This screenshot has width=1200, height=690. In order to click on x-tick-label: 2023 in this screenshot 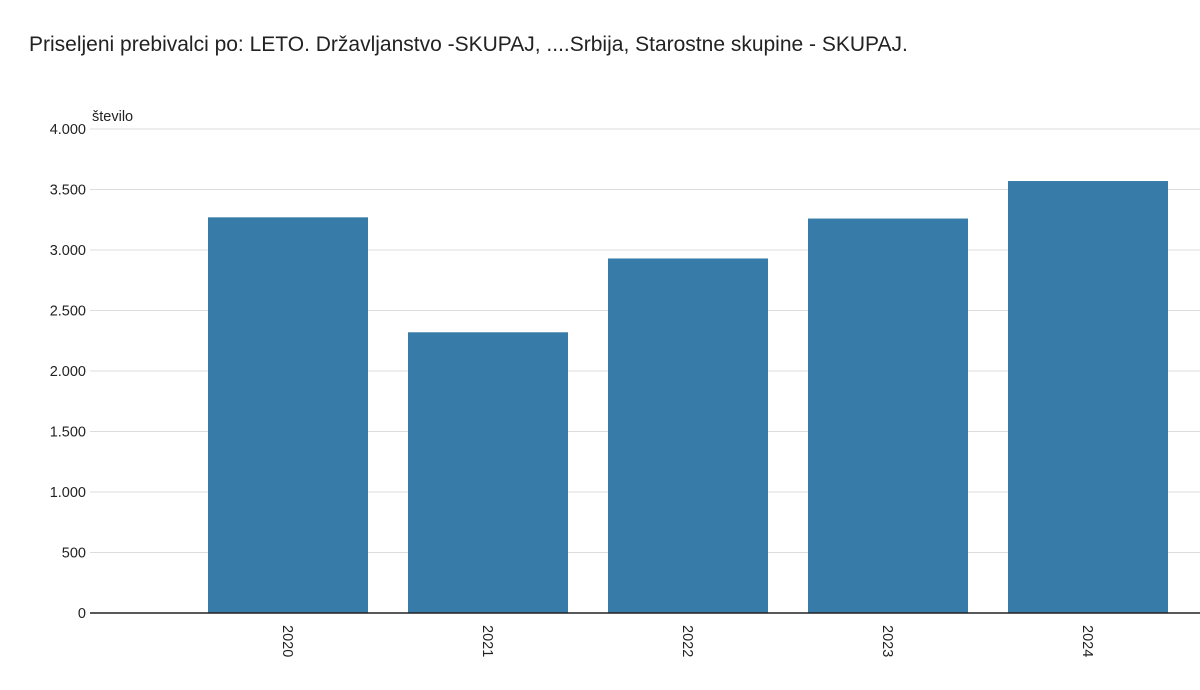, I will do `click(887, 641)`.